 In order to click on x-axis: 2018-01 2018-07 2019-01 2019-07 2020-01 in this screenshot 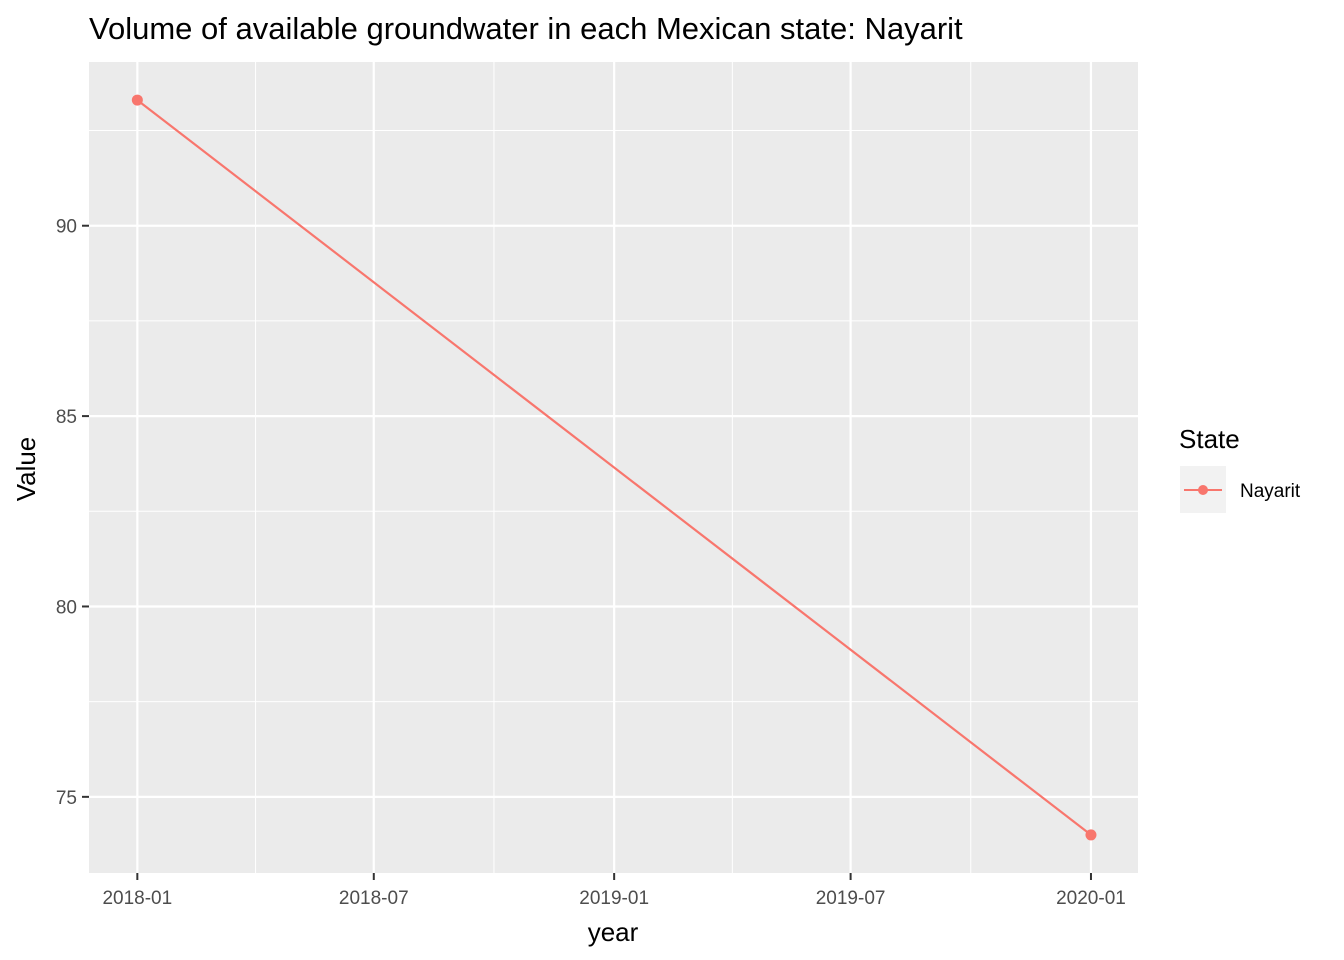, I will do `click(614, 891)`.